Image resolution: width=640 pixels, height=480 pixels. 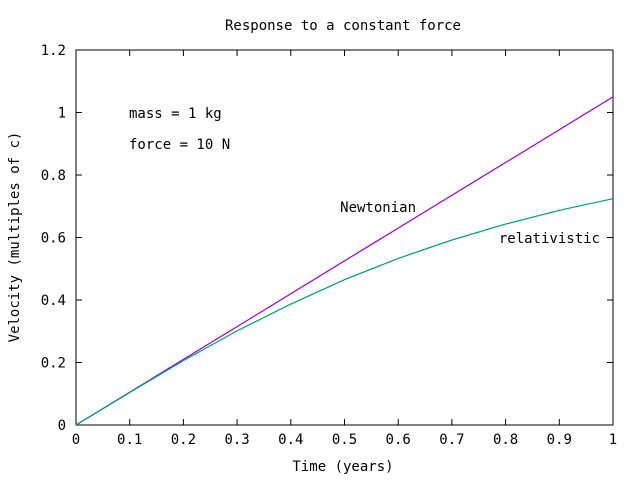 I want to click on x-tick-label: 0.3, so click(x=236, y=440).